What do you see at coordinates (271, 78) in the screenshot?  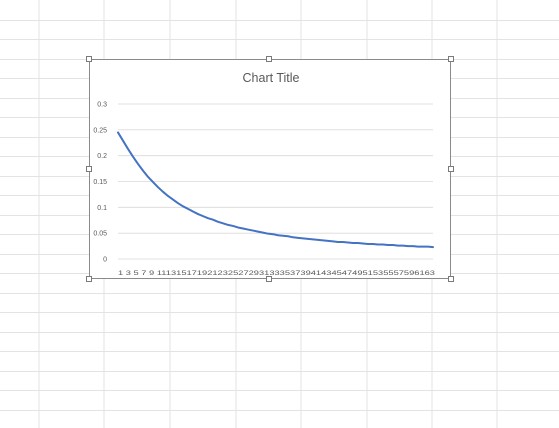 I see `chart-title: Chart Title` at bounding box center [271, 78].